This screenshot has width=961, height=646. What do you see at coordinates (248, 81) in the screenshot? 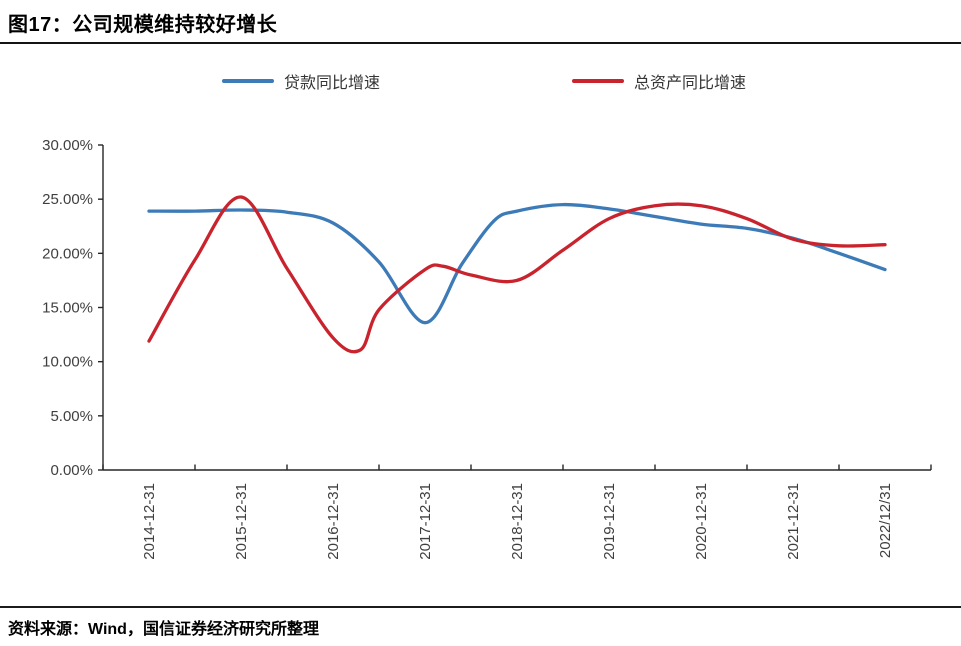
I see `legend-line-swatch-blue` at bounding box center [248, 81].